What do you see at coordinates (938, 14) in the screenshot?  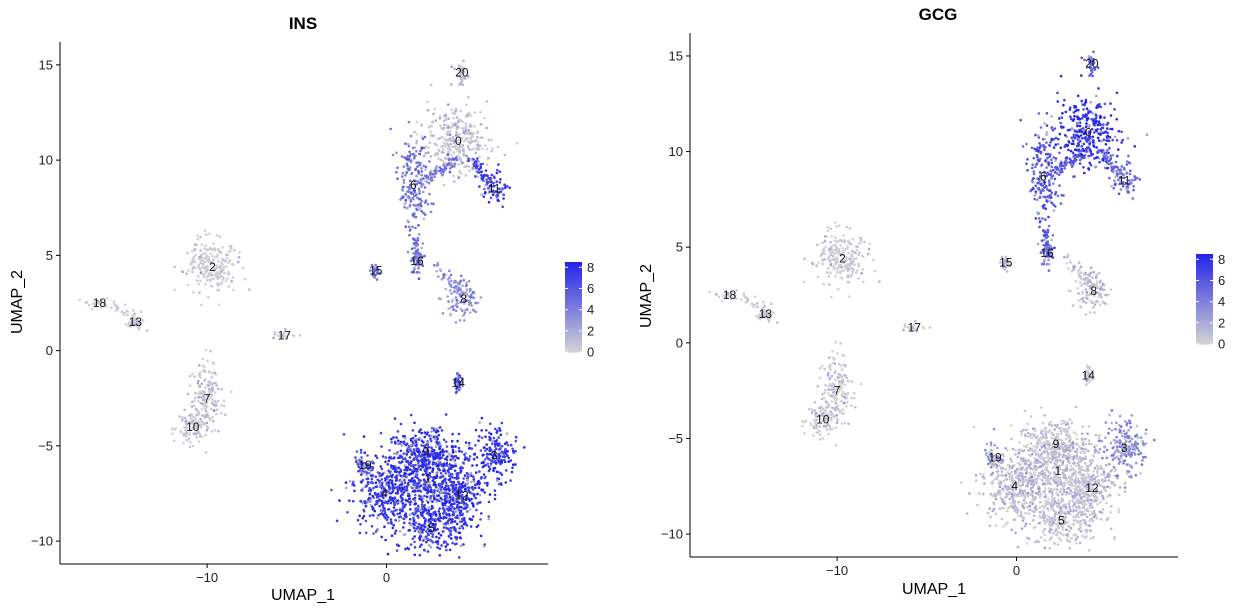 I see `plot-title-gcg: GCG` at bounding box center [938, 14].